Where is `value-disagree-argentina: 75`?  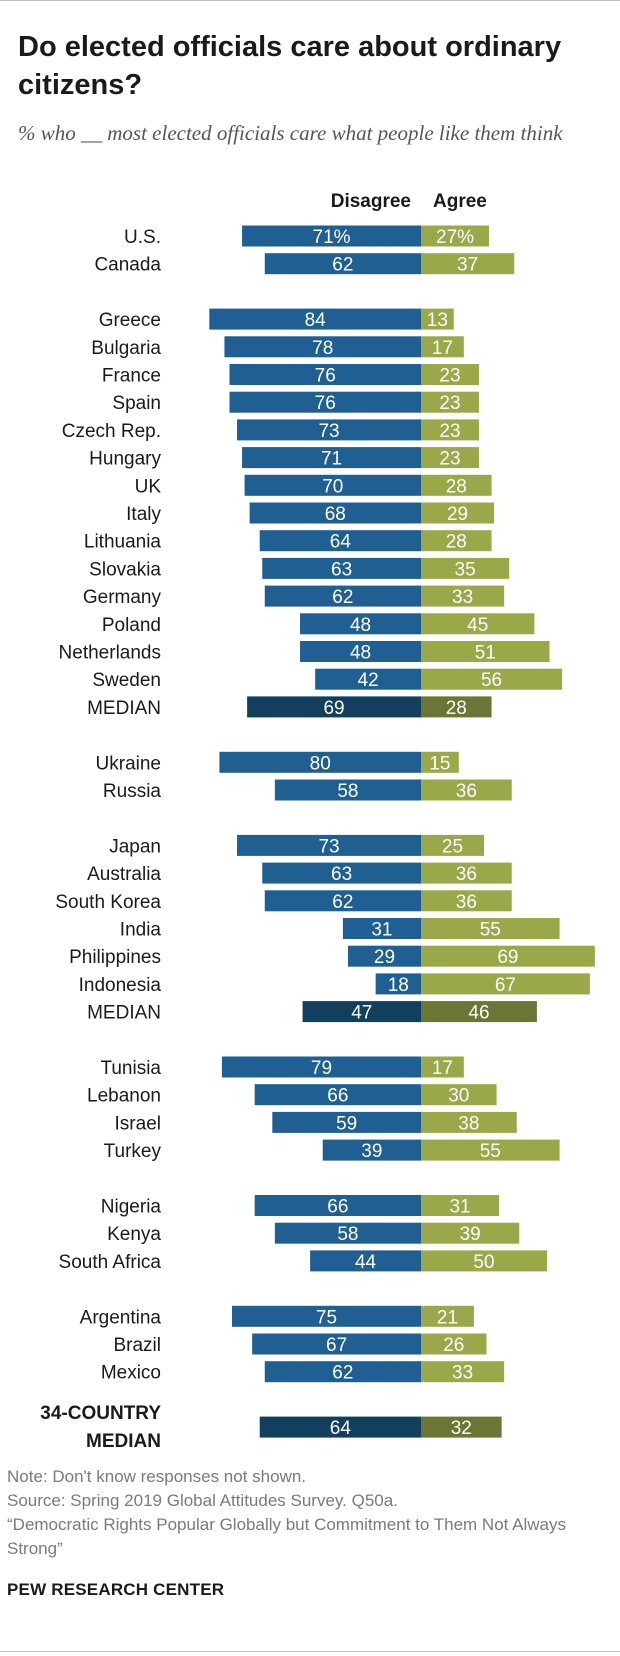 value-disagree-argentina: 75 is located at coordinates (326, 1317).